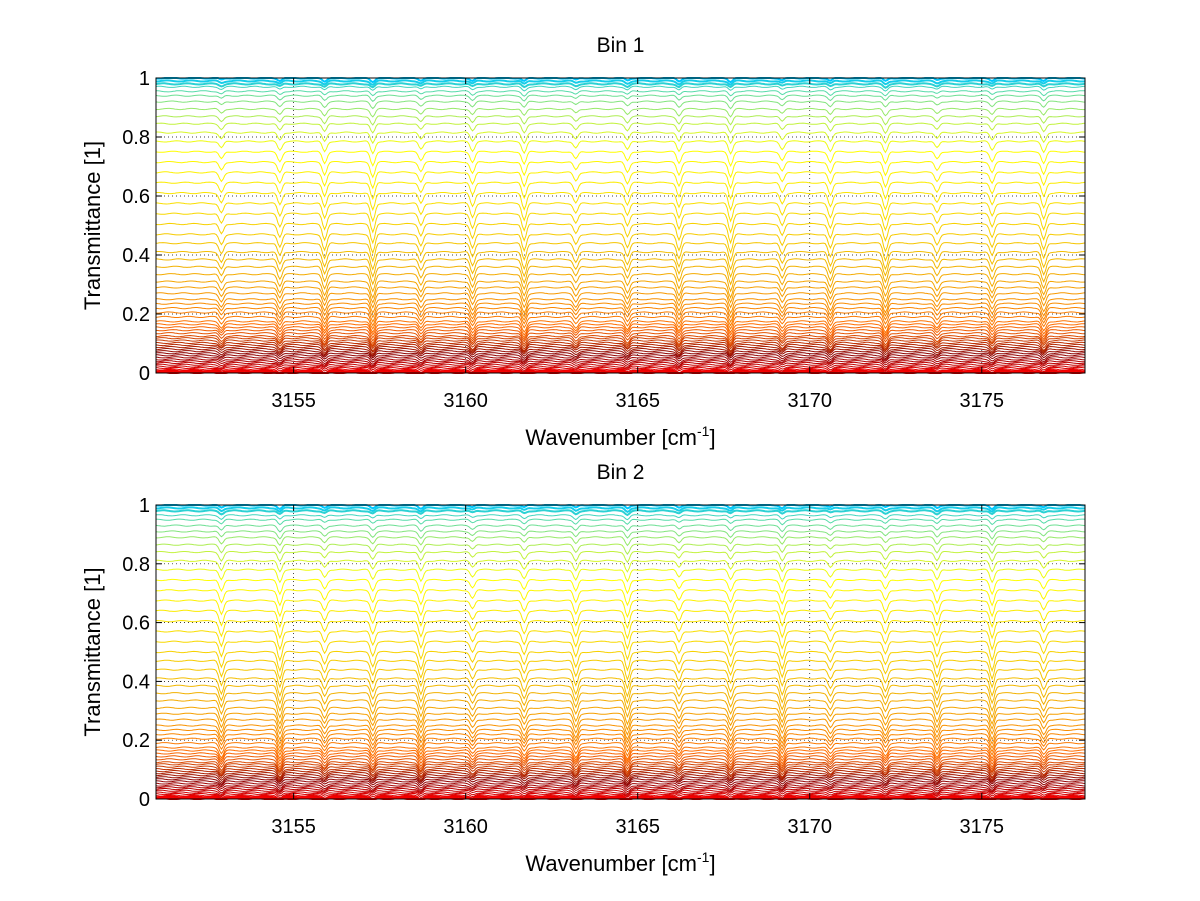 Image resolution: width=1200 pixels, height=901 pixels. I want to click on y-tick-label: 0, so click(144, 800).